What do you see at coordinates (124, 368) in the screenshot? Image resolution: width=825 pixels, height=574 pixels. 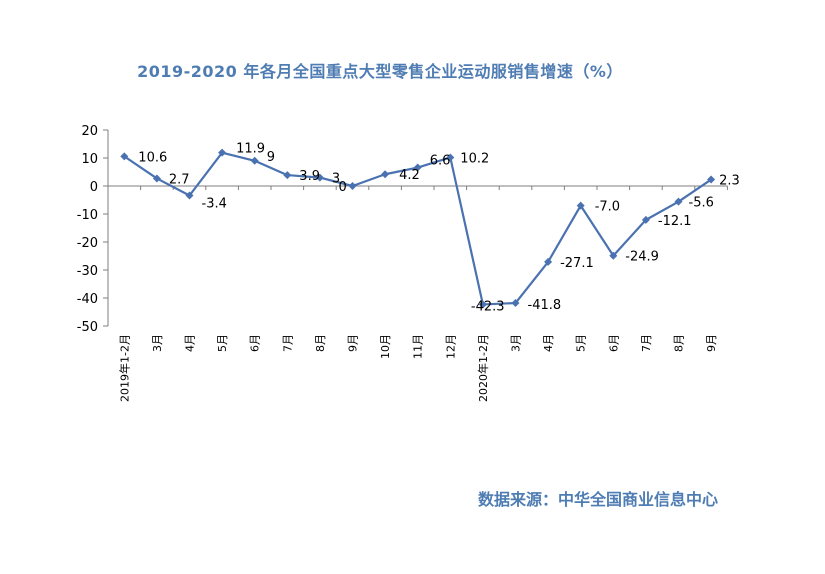 I see `x-tick-label: 2019年1-2月` at bounding box center [124, 368].